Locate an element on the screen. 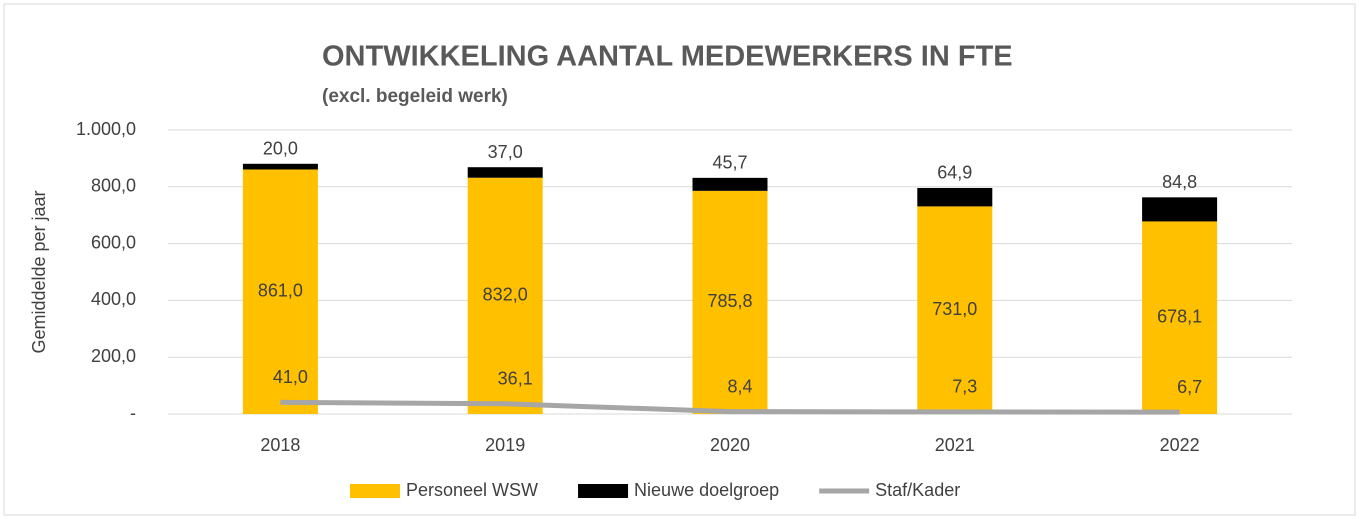  y-tick-label: 400,0 is located at coordinates (113, 299).